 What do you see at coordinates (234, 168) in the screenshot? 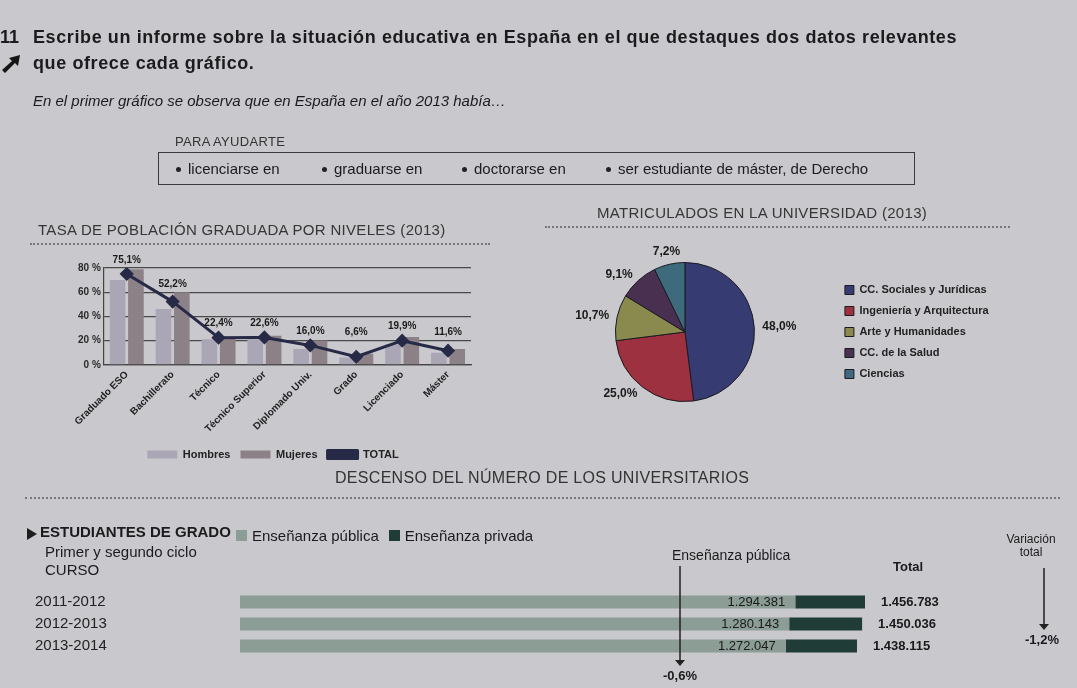
I see `text: licenciarse en` at bounding box center [234, 168].